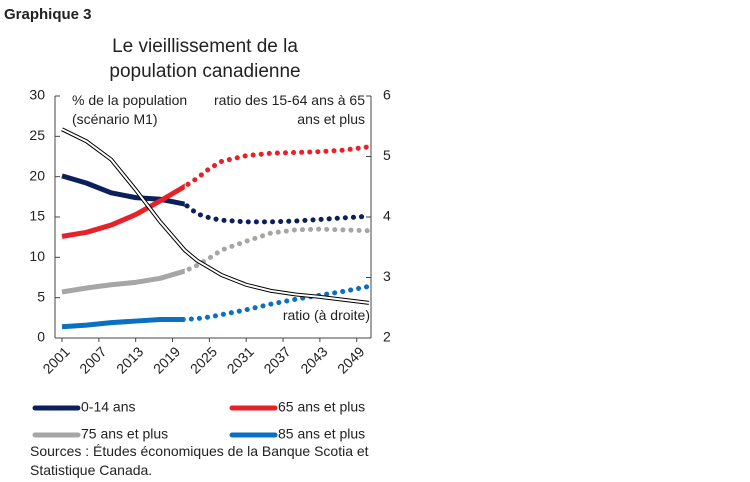 The width and height of the screenshot is (750, 482). I want to click on x-tick-label: 2043, so click(313, 359).